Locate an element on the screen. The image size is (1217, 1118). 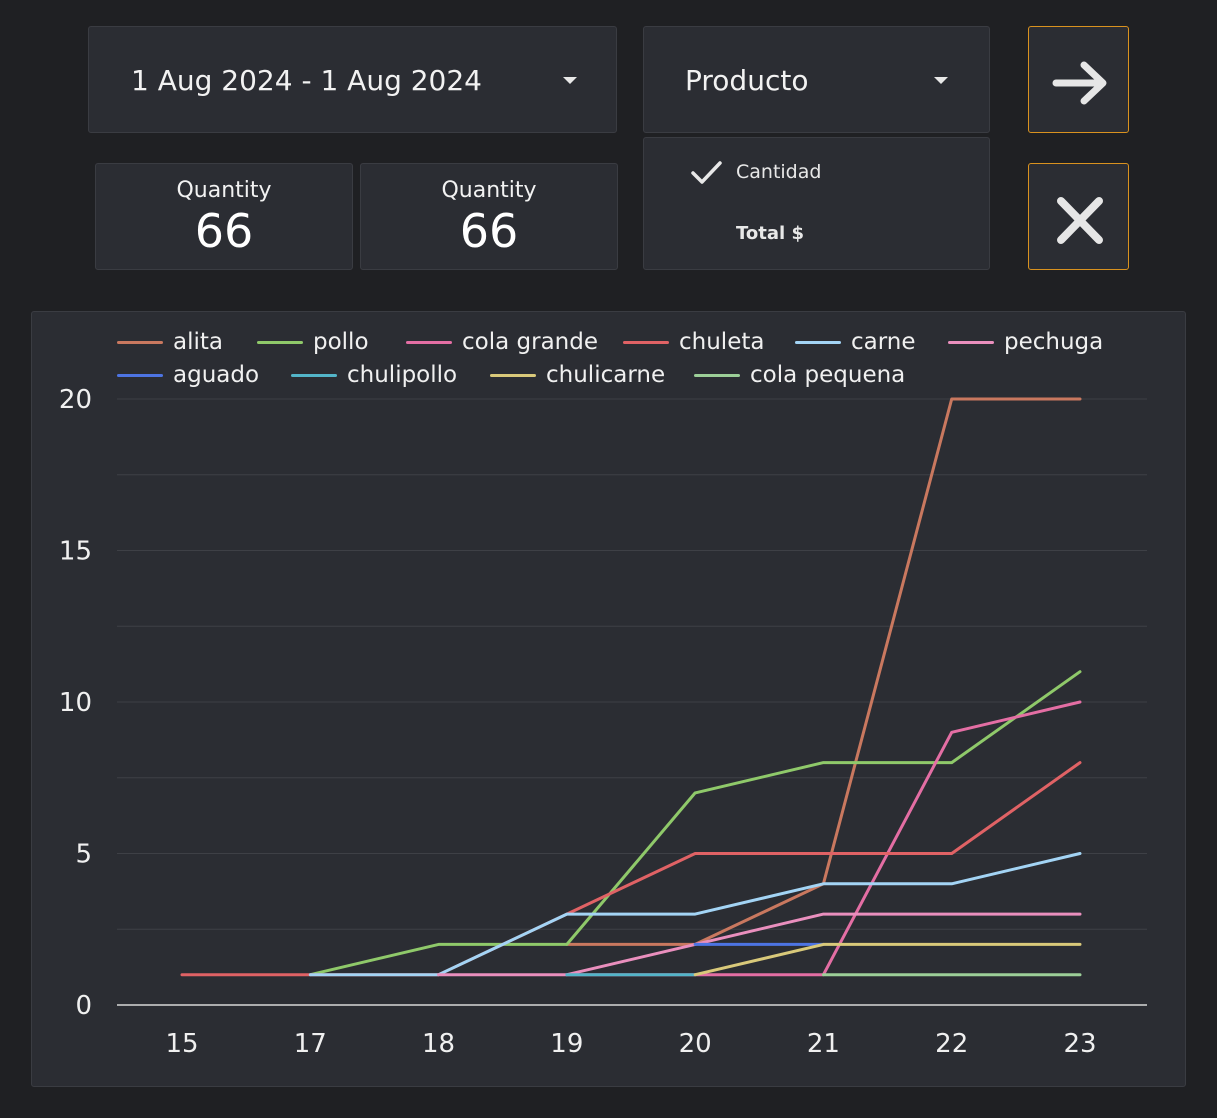
scorecard-quantity: Quantity 66 is located at coordinates (224, 216).